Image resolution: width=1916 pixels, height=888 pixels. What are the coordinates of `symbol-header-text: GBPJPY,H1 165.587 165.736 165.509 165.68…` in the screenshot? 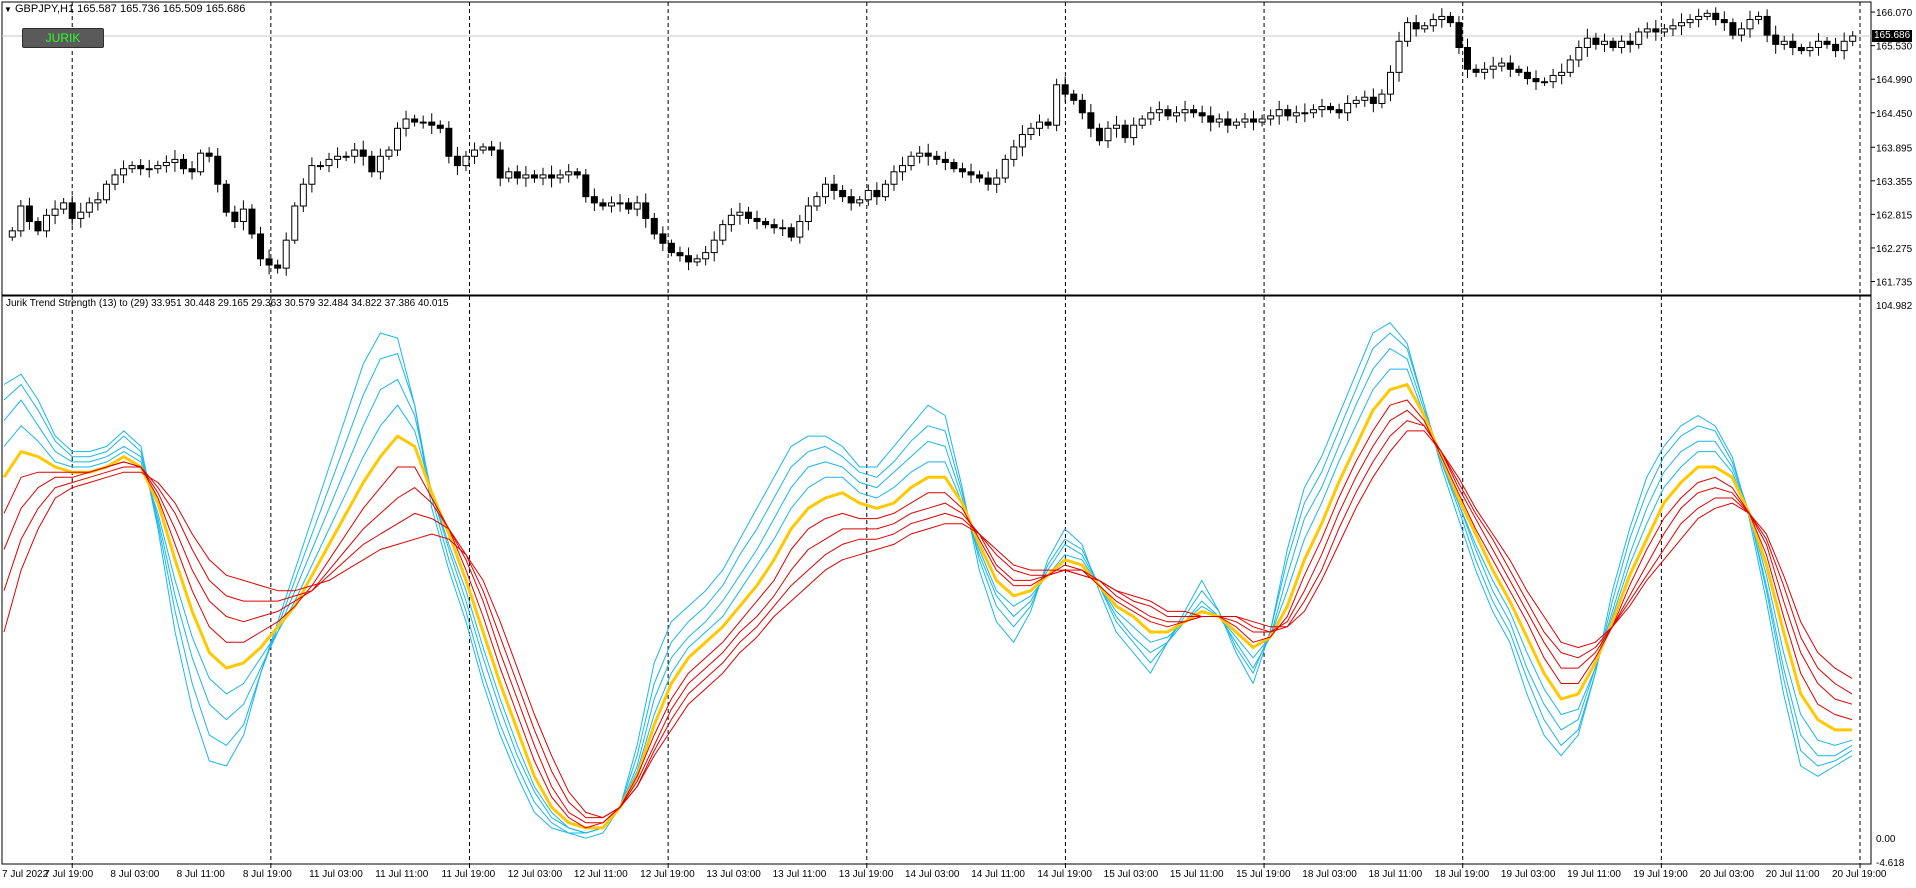 It's located at (130, 9).